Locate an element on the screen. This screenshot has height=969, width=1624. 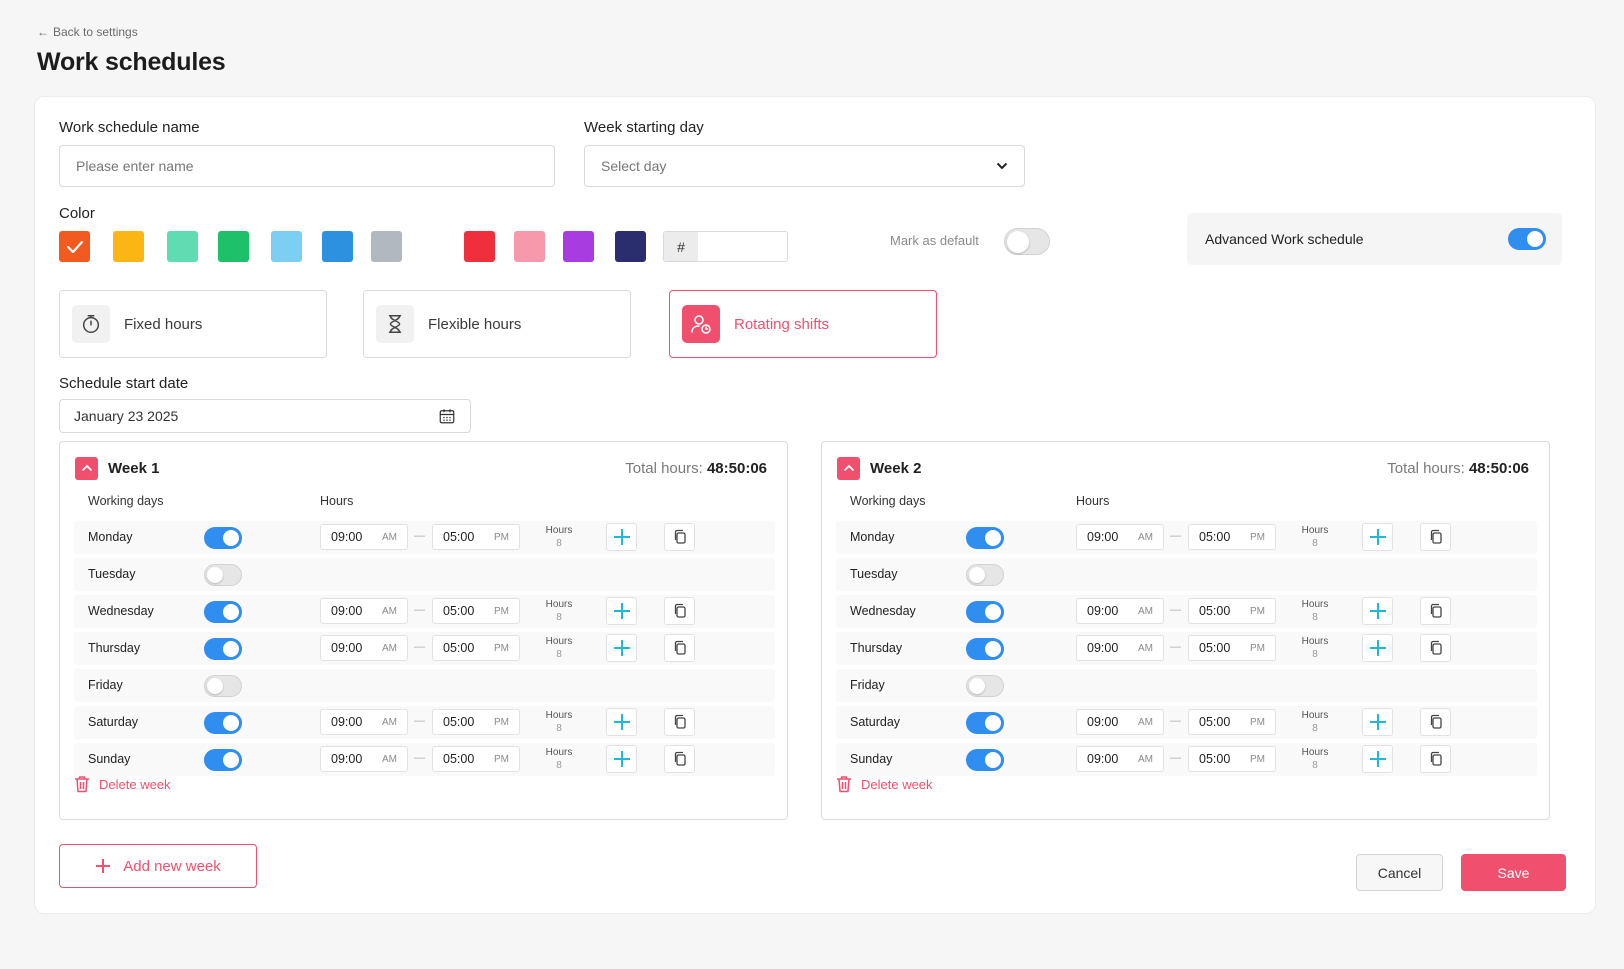
day-name: Tuesday is located at coordinates (112, 574).